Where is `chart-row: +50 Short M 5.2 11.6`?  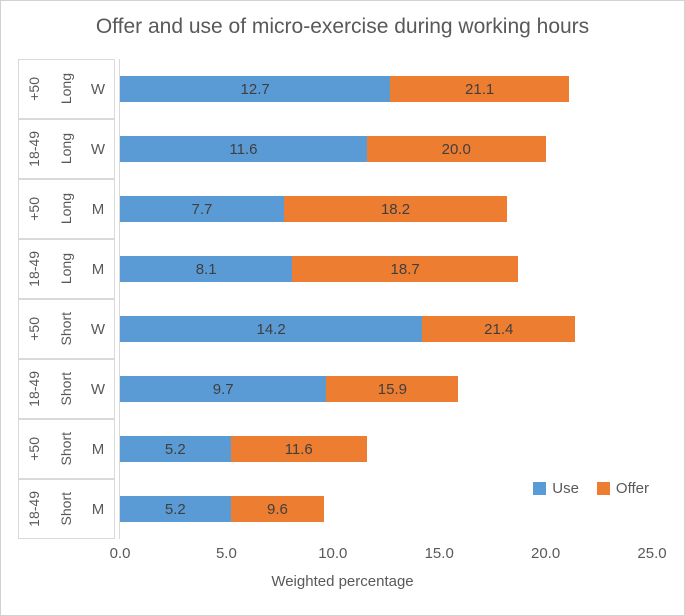
chart-row: +50 Short M 5.2 11.6 is located at coordinates (342, 449).